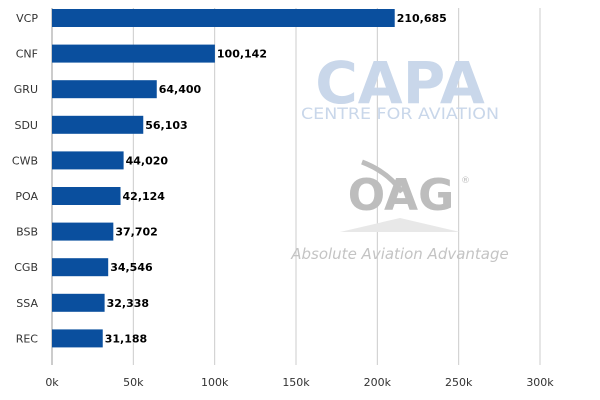 This screenshot has width=600, height=400. Describe the element at coordinates (27, 338) in the screenshot. I see `category-label: REC` at that location.